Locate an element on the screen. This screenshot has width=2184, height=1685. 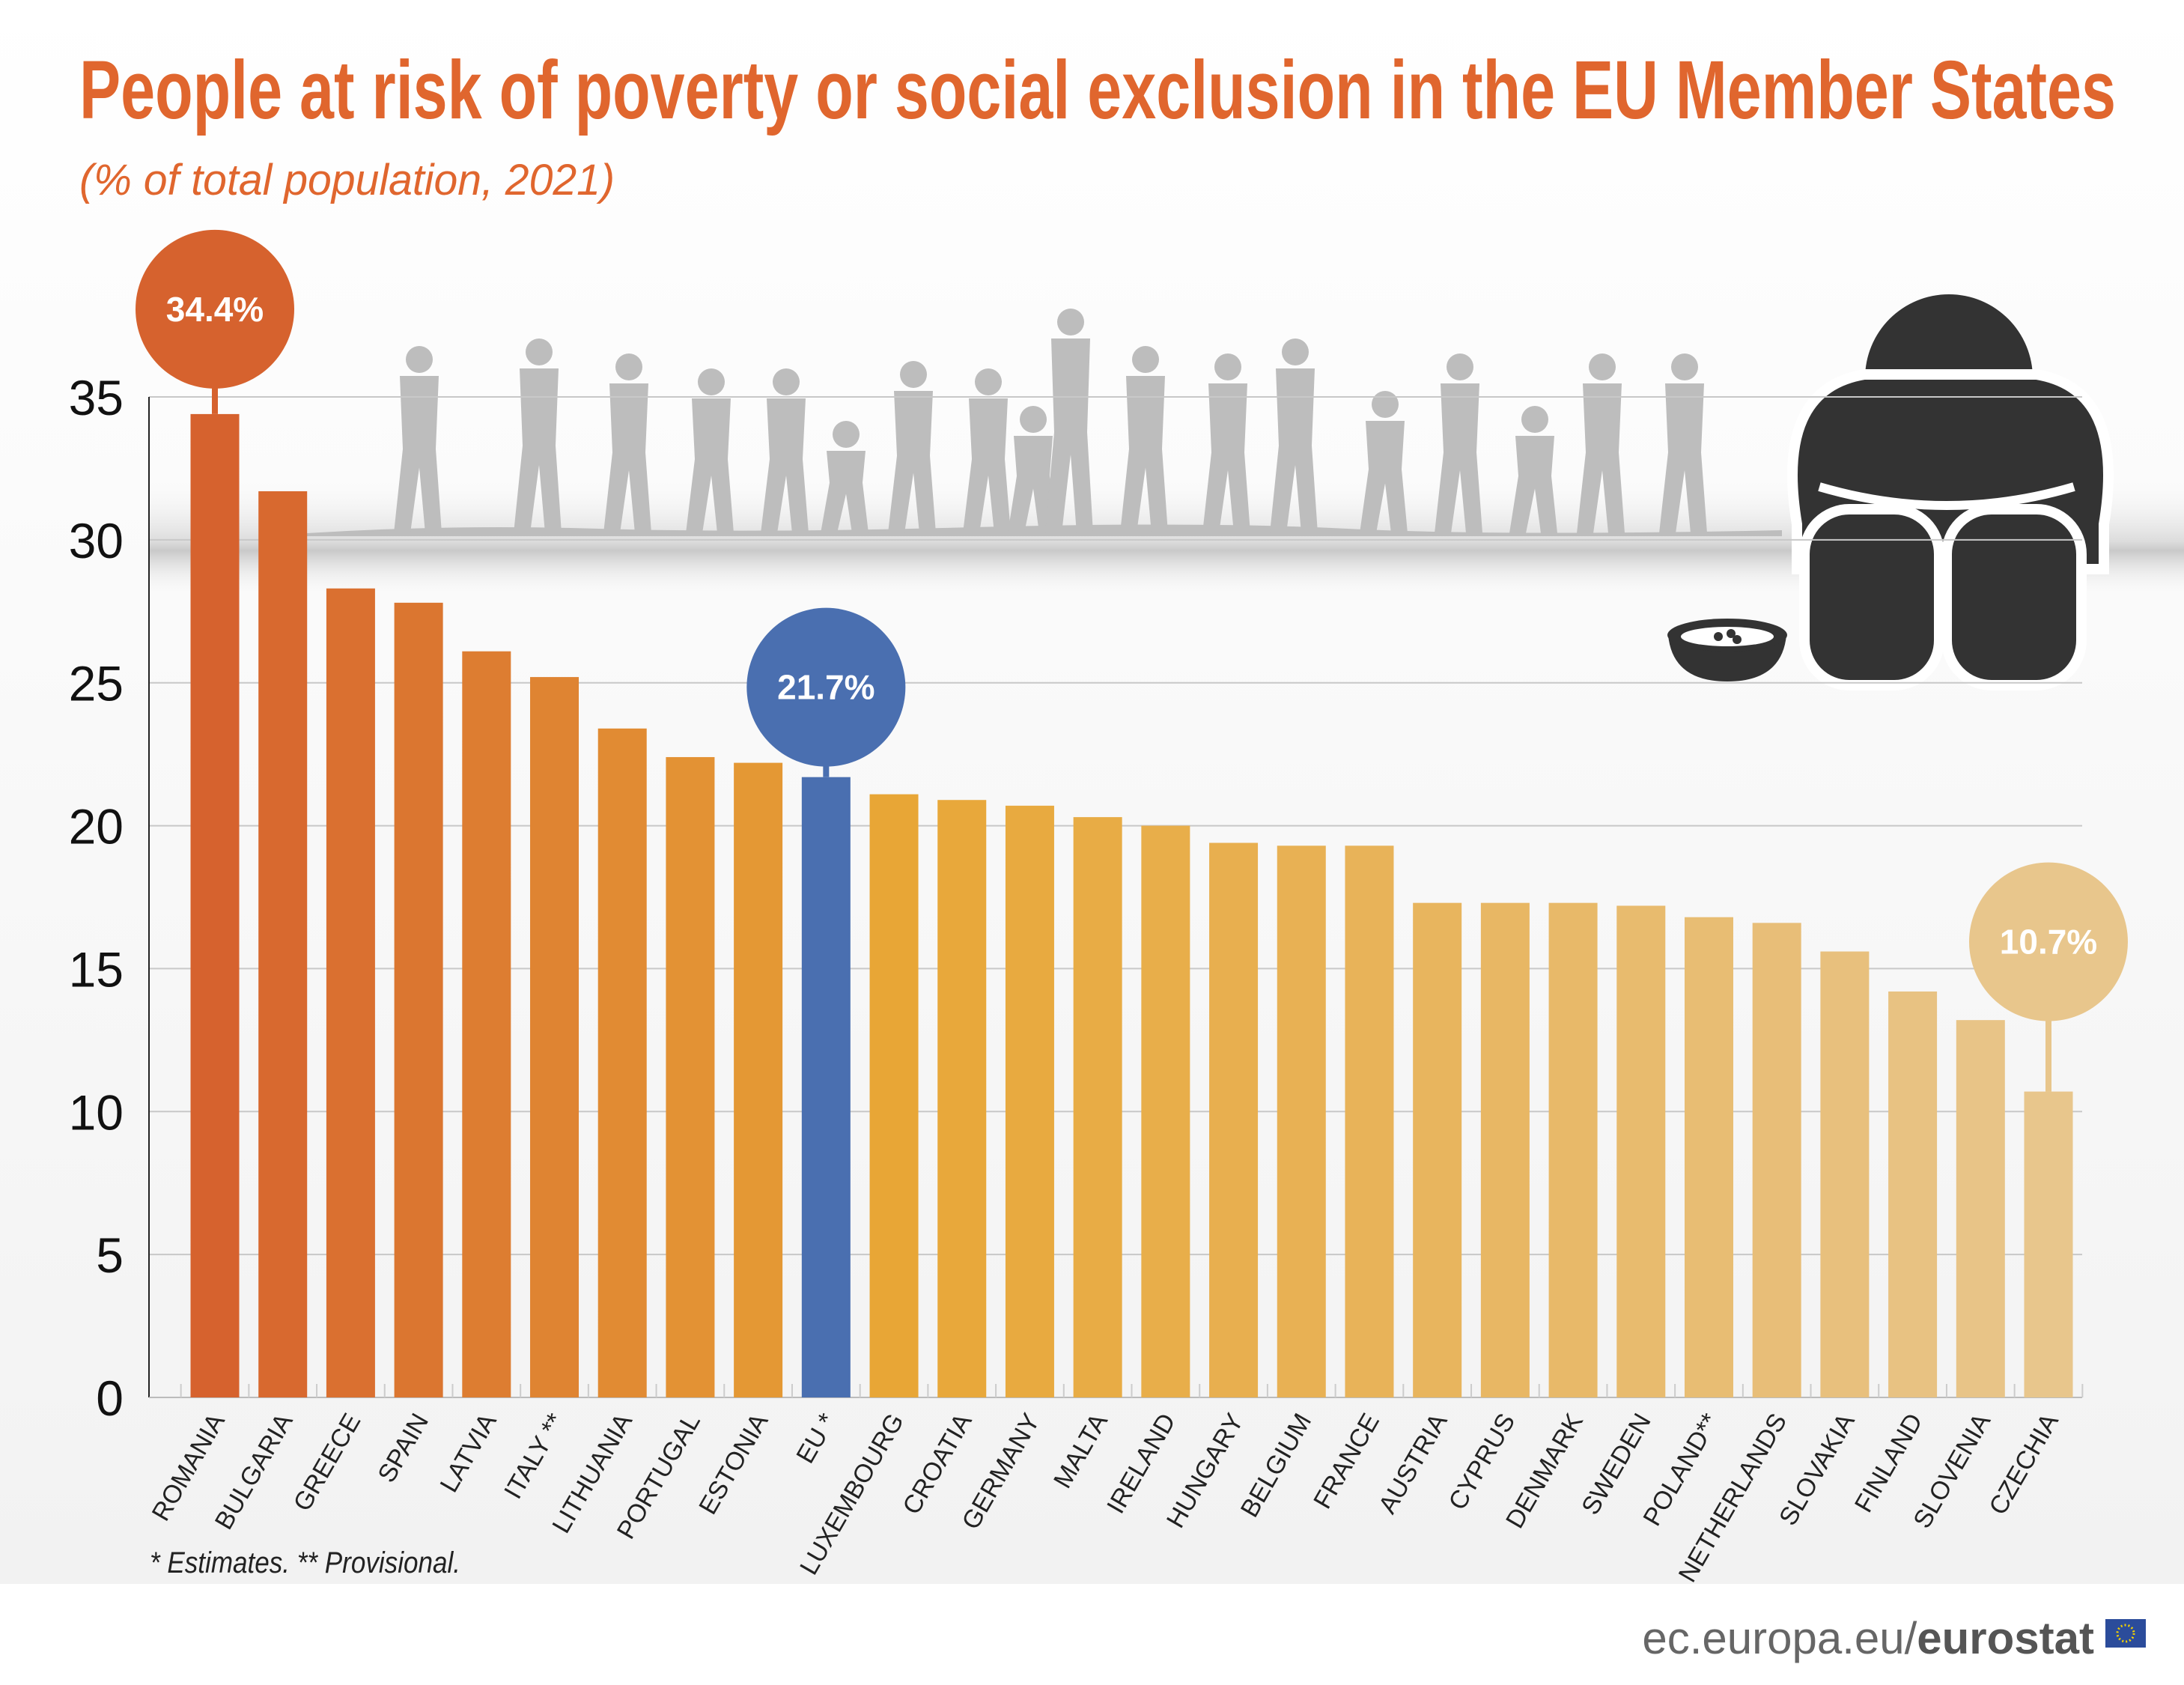
bar-spain is located at coordinates (418, 1000).